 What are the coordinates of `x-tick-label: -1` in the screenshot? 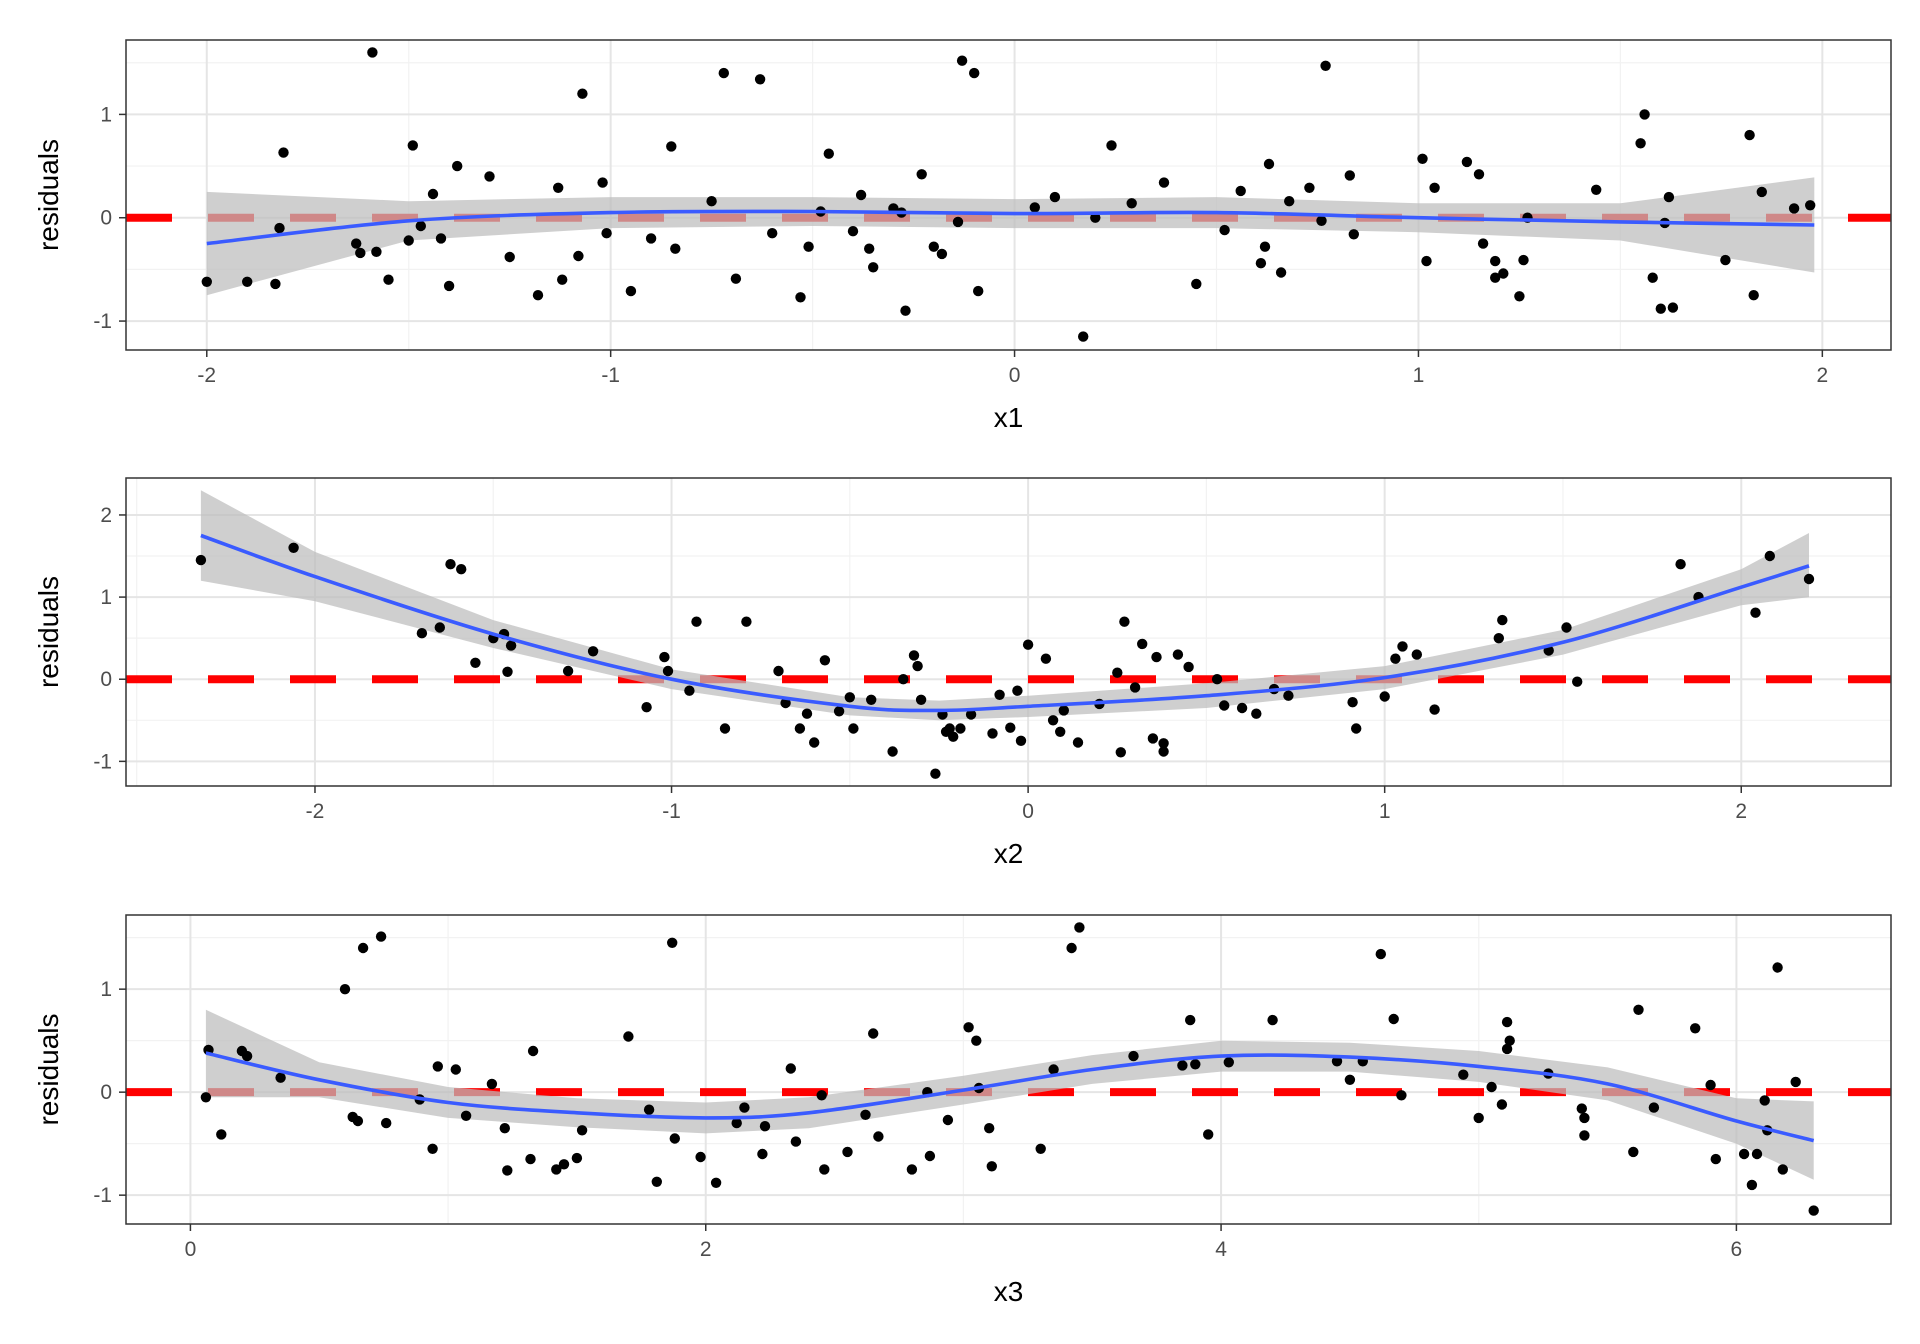 It's located at (610, 375).